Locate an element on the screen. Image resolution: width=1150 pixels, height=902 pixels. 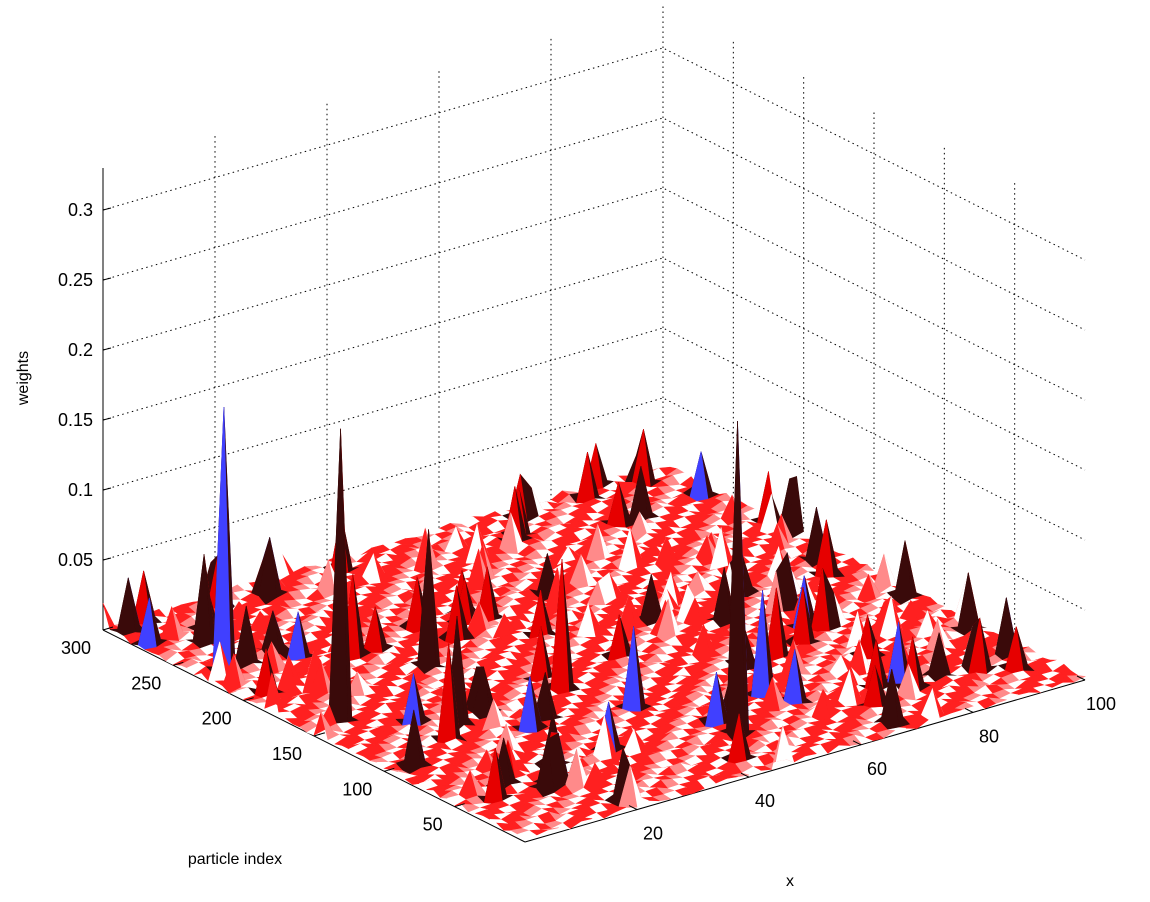
x-axis-line is located at coordinates (805, 761).